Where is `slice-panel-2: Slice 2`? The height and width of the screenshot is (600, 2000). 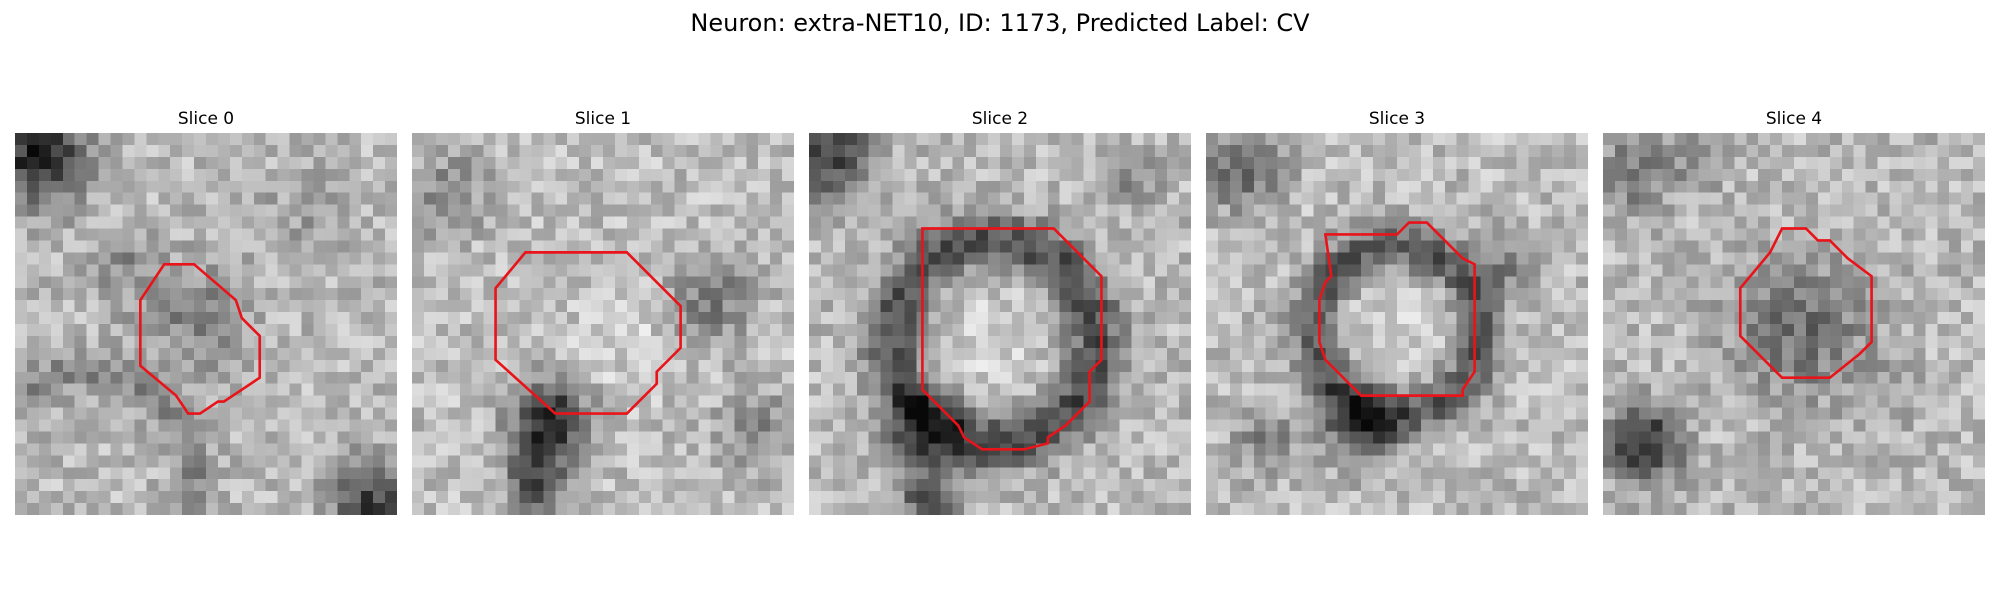
slice-panel-2: Slice 2 is located at coordinates (1000, 310).